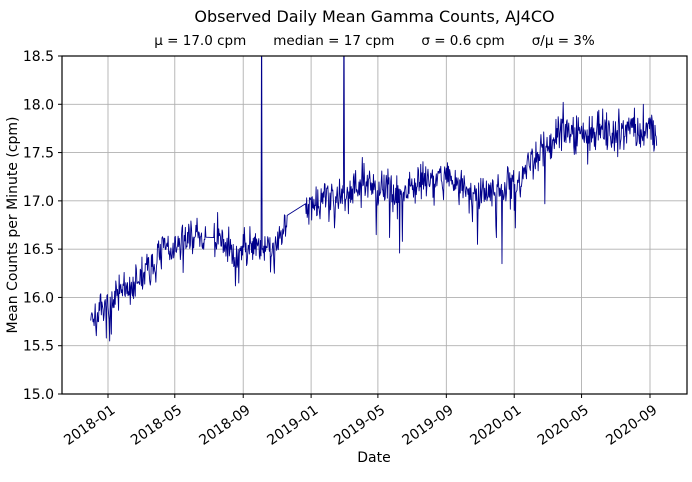  Describe the element at coordinates (428, 425) in the screenshot. I see `x-tick-label: 2019-09` at that location.